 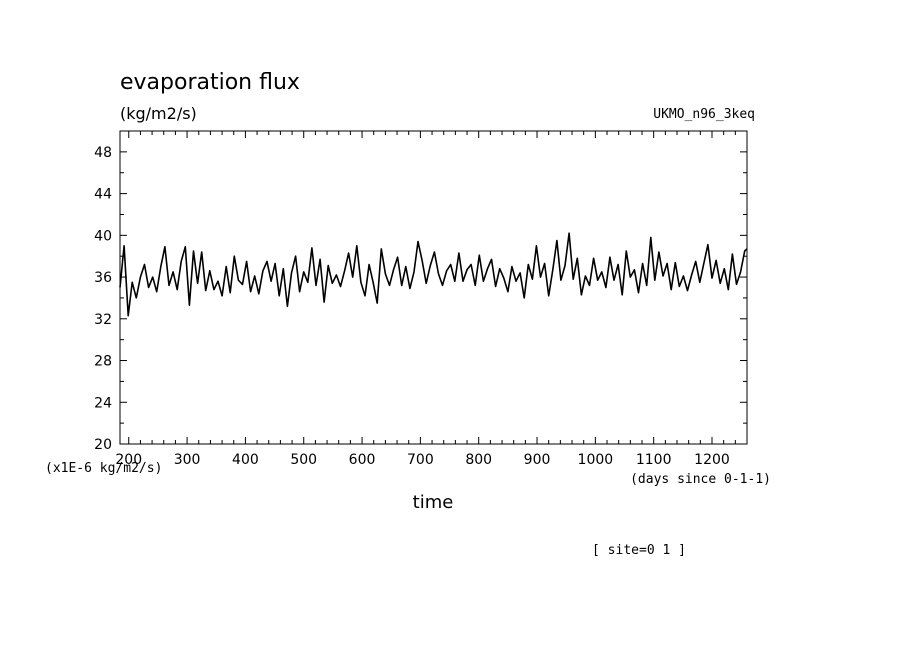 What do you see at coordinates (158, 113) in the screenshot?
I see `chart-units: (kg/m2/s)` at bounding box center [158, 113].